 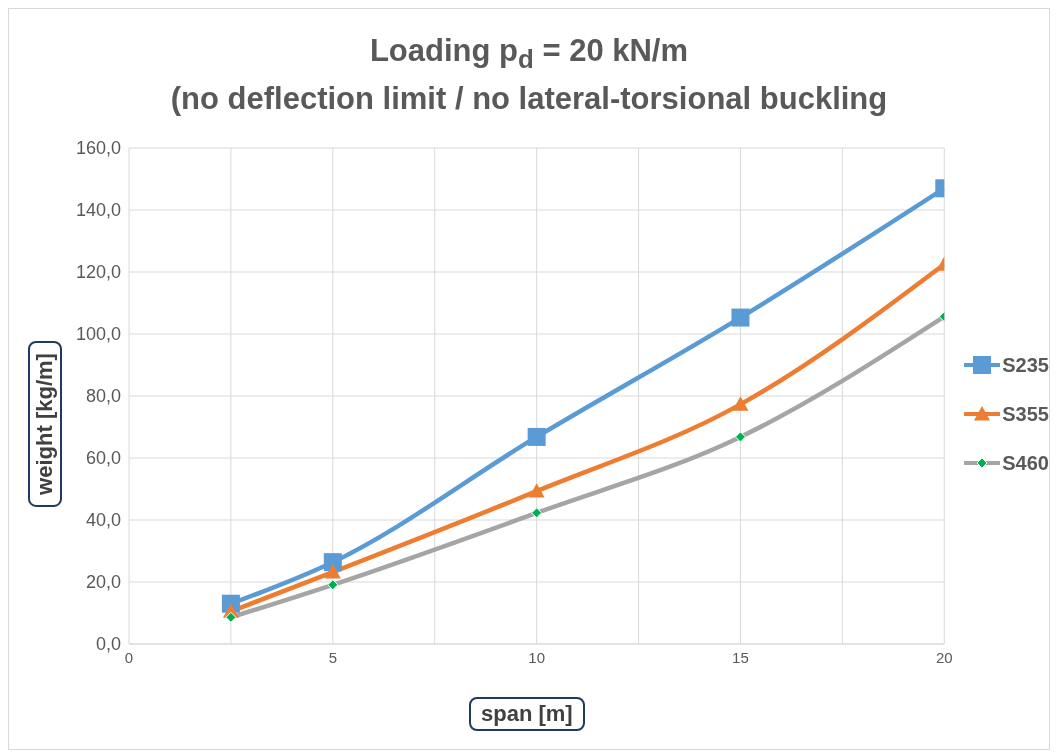 I want to click on x-axis-title: span [m], so click(x=527, y=714).